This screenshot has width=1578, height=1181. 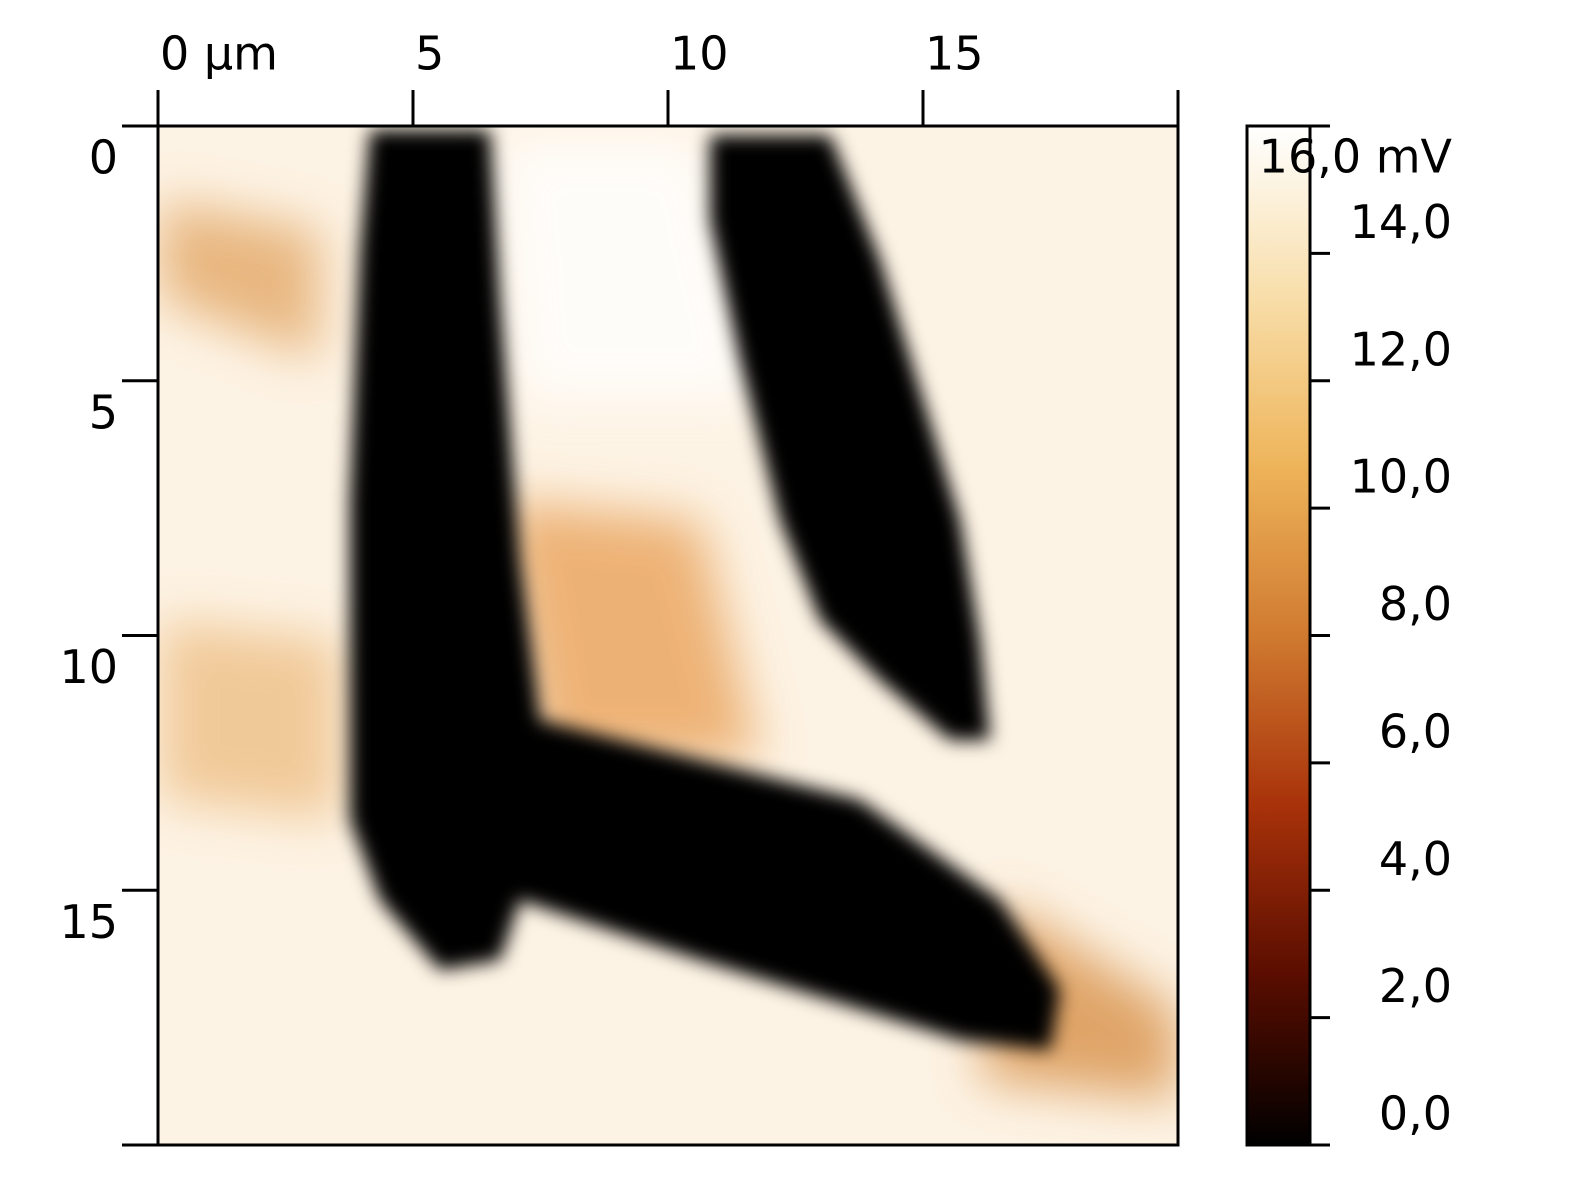 I want to click on colorbar-tick-label: 10,0, so click(x=1401, y=477).